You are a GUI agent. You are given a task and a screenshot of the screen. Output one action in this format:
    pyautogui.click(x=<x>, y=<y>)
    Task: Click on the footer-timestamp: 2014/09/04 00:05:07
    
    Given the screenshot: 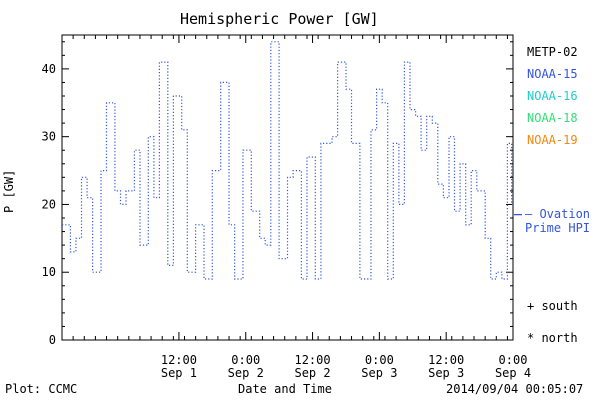 What is the action you would take?
    pyautogui.click(x=515, y=389)
    